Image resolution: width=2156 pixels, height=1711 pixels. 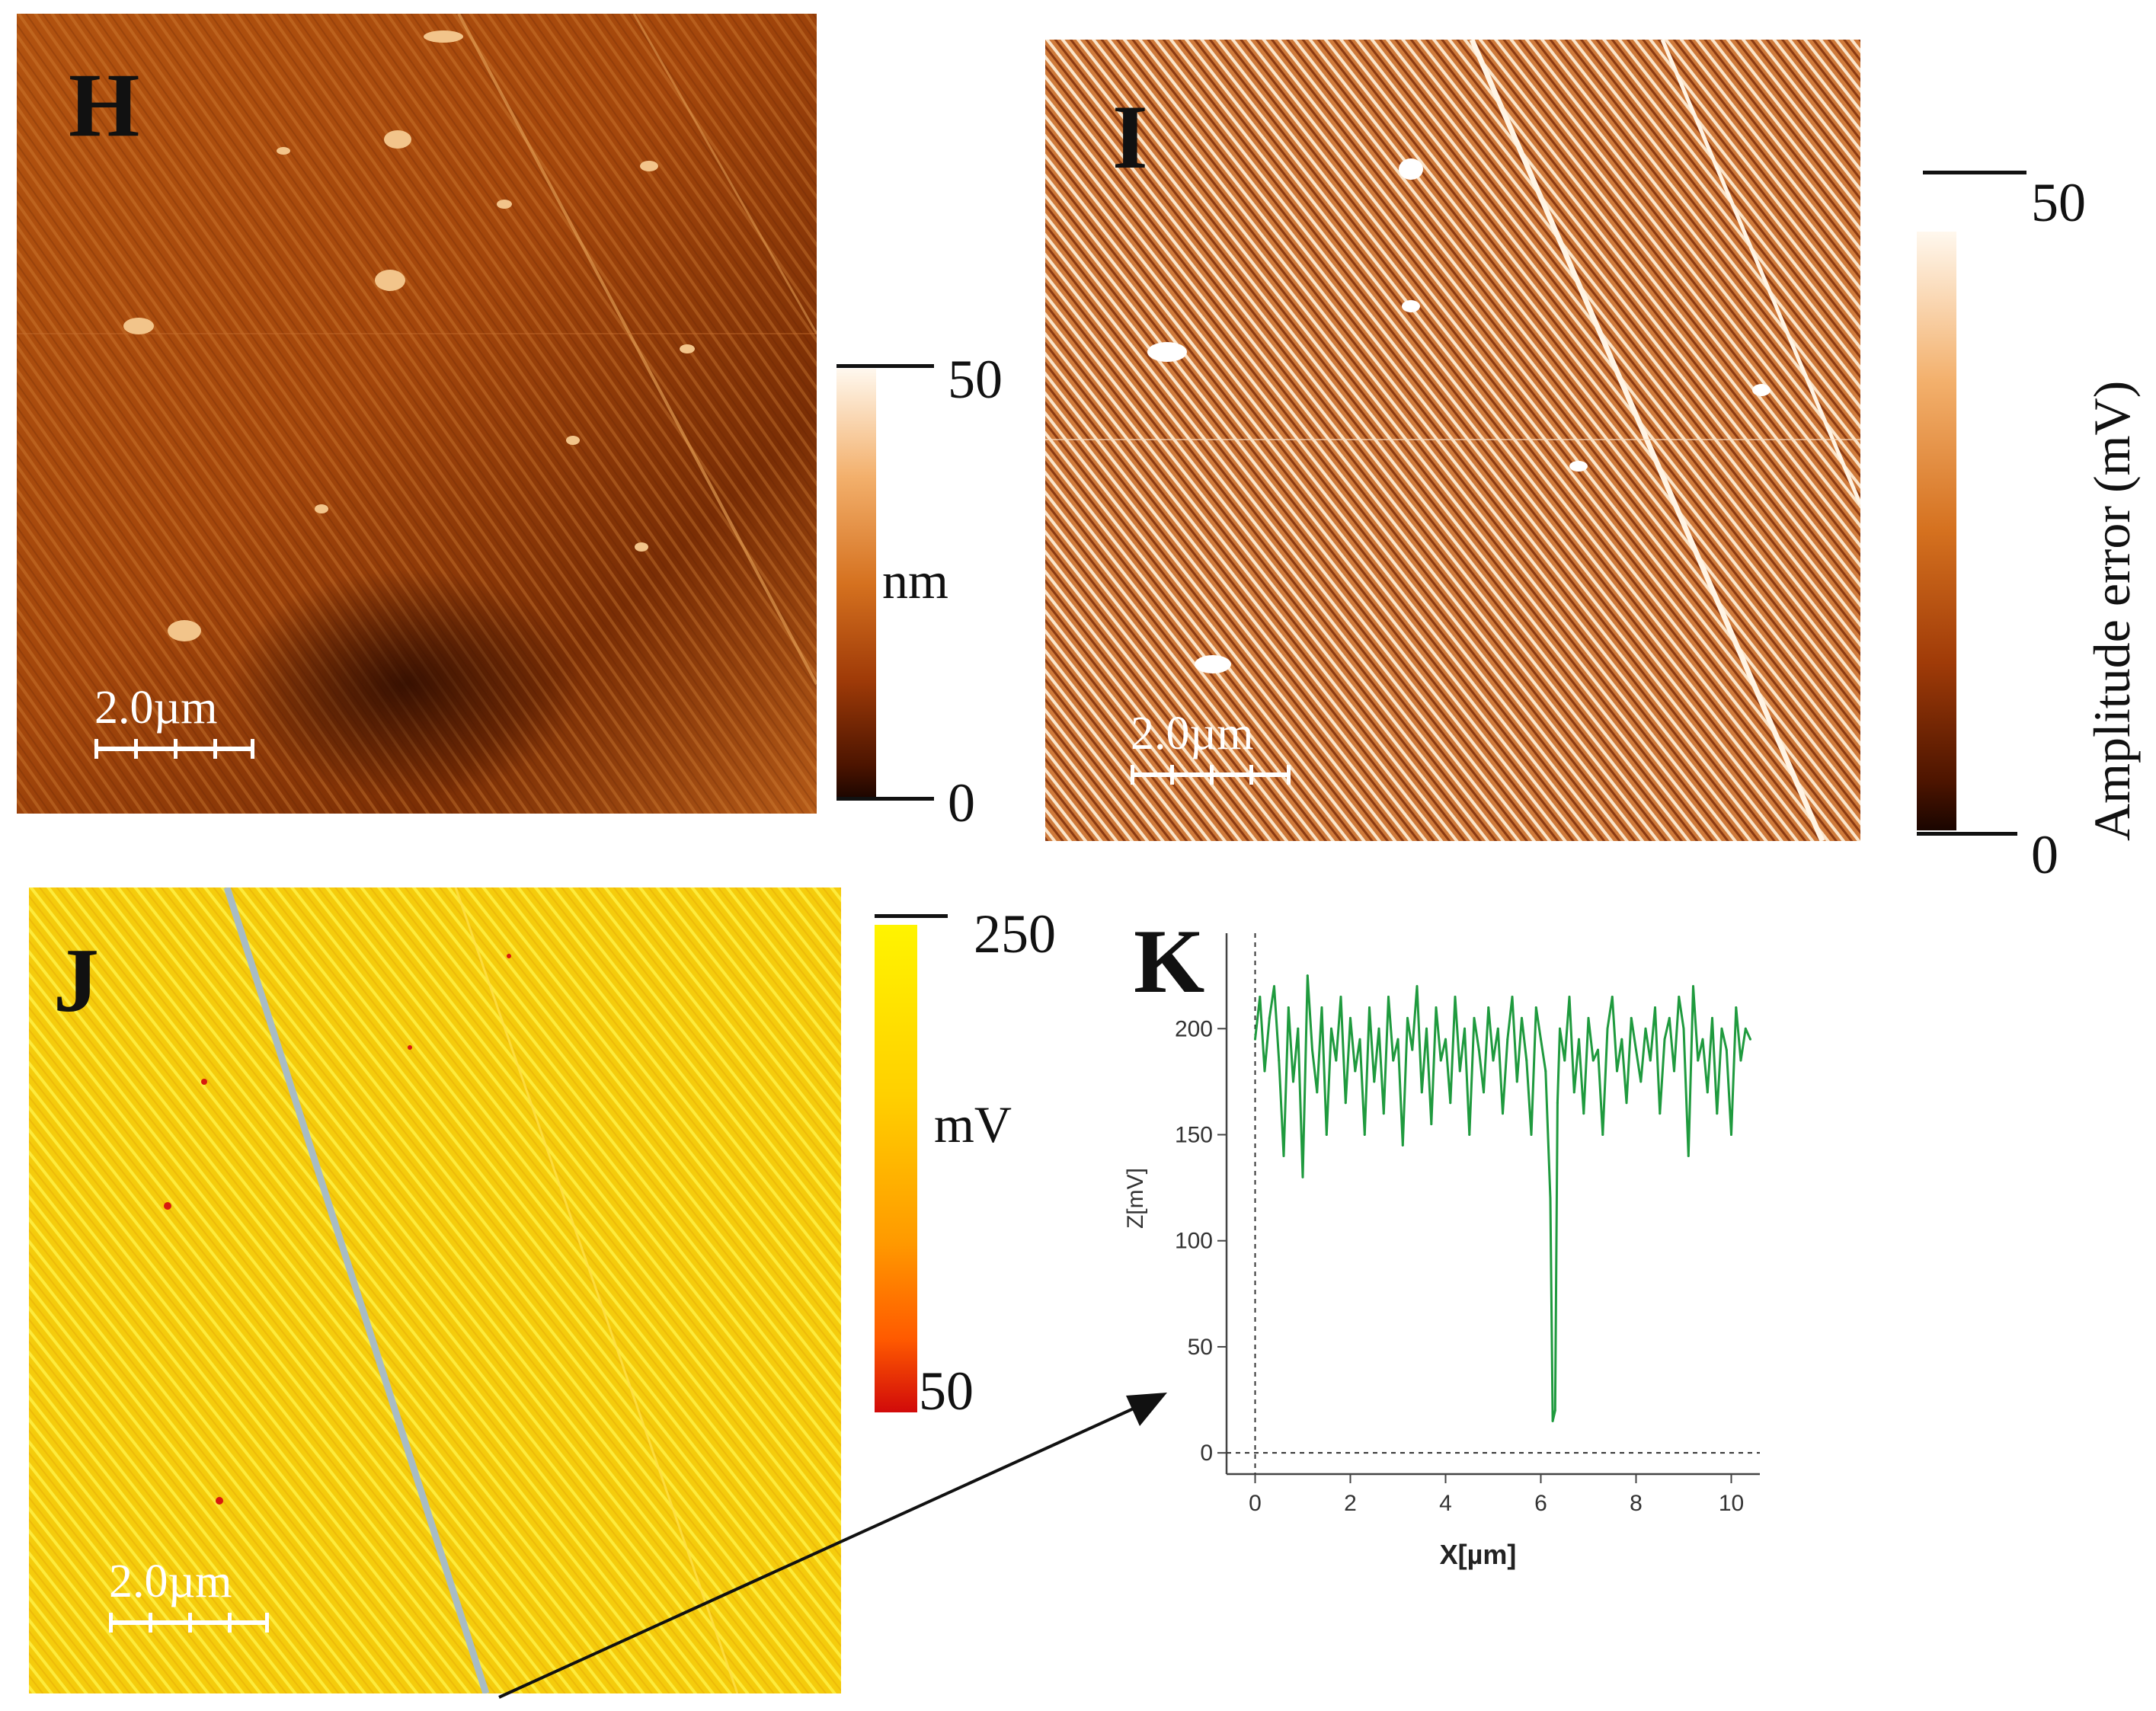 I want to click on colorbar-i, so click(x=1978, y=506).